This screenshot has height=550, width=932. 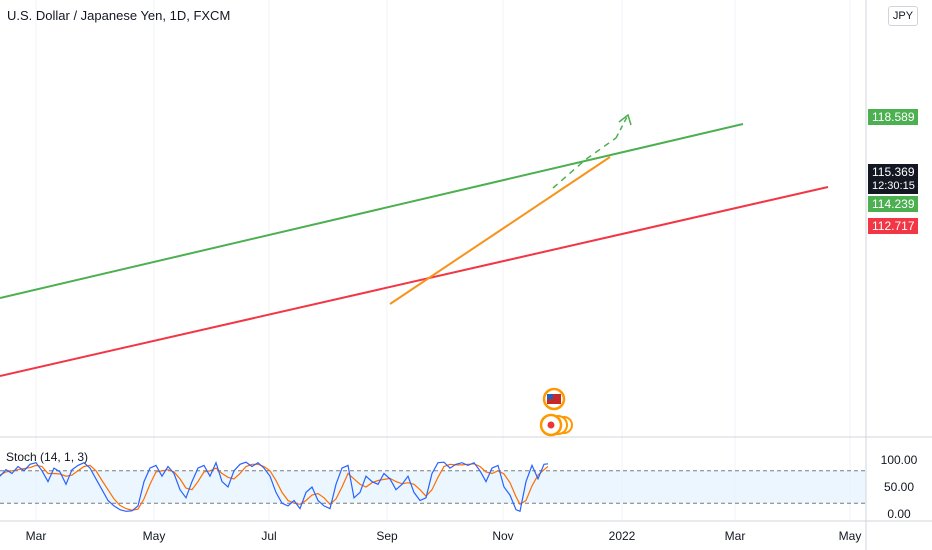 I want to click on chart-title: U.S. Dollar / Japanese Yen, 1D, FXCM, so click(x=119, y=15).